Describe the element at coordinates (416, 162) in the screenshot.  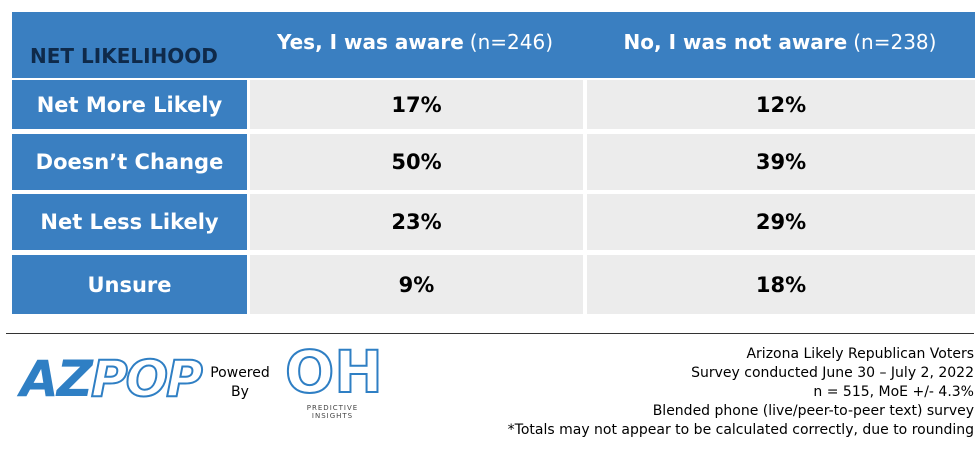
I see `cell: 50%` at that location.